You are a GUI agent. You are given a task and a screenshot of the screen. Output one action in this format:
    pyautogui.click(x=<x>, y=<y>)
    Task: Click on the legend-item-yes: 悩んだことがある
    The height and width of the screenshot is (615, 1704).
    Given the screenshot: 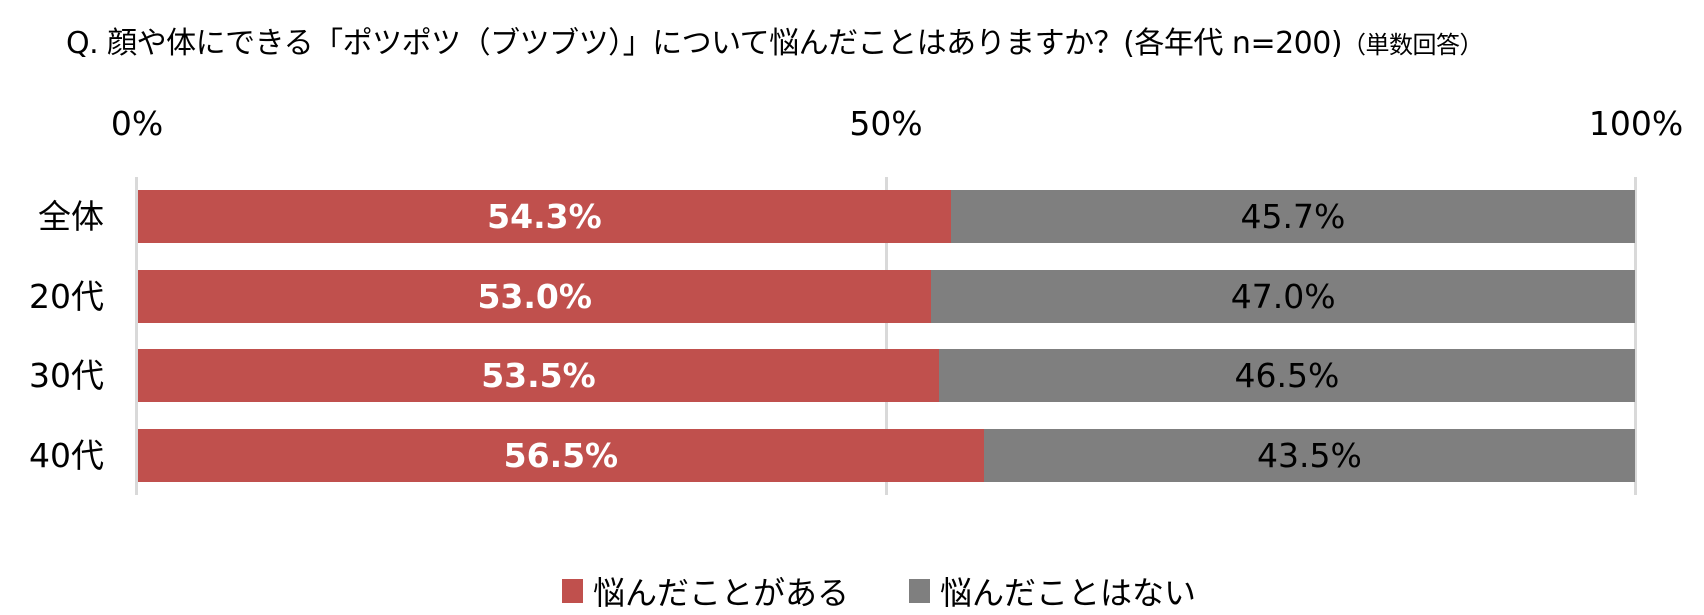 What is the action you would take?
    pyautogui.click(x=705, y=591)
    